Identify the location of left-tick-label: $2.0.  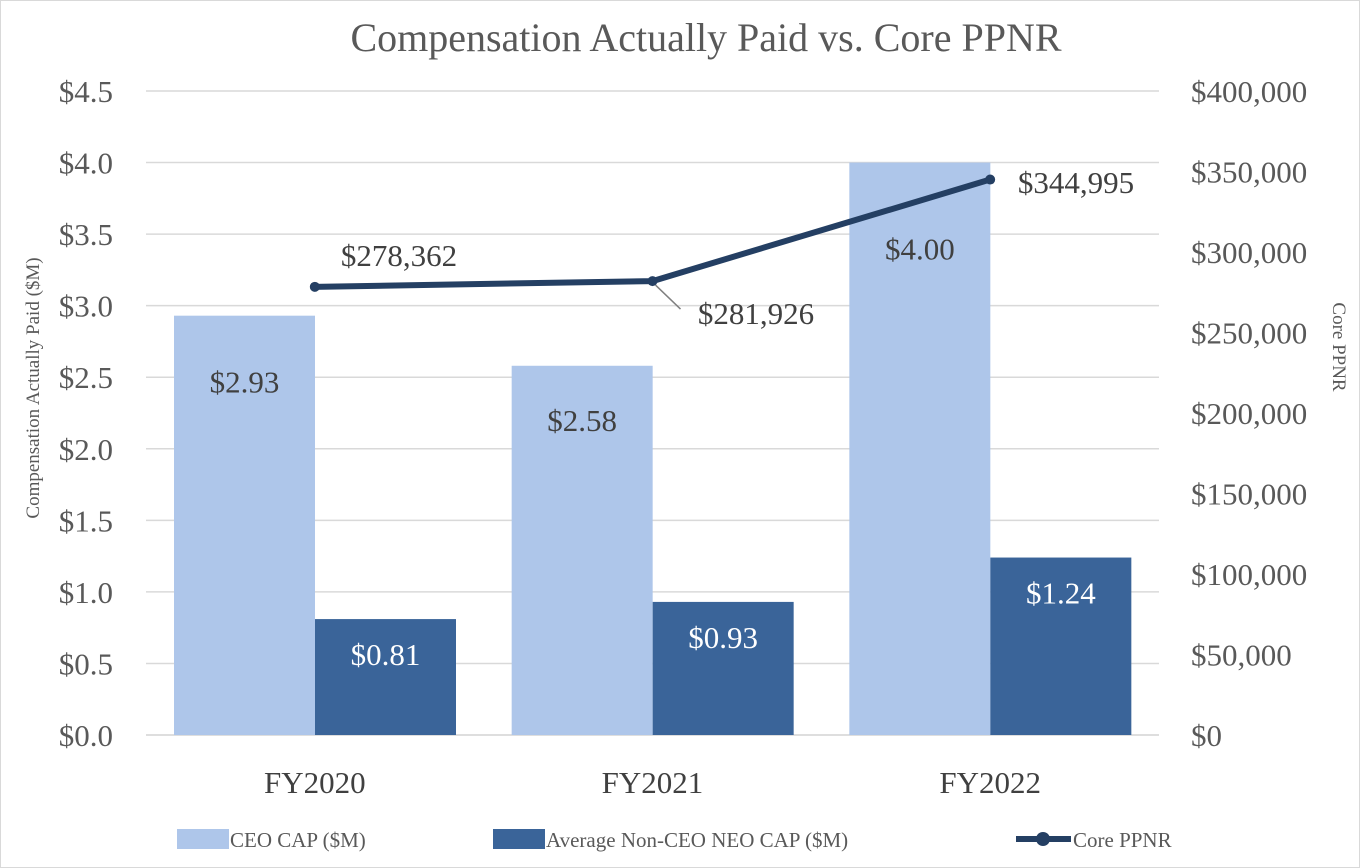
(86, 449).